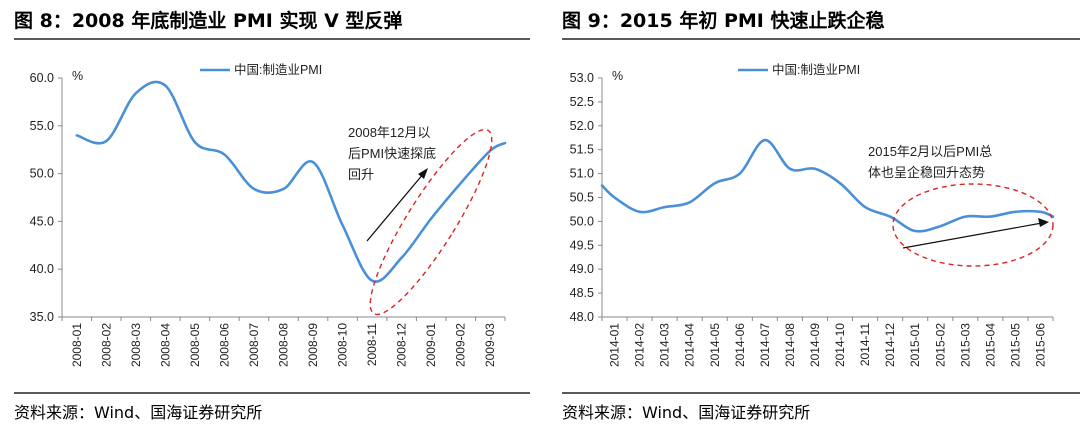 This screenshot has height=428, width=1080. Describe the element at coordinates (42, 269) in the screenshot. I see `y-tick-label: 40.0` at that location.